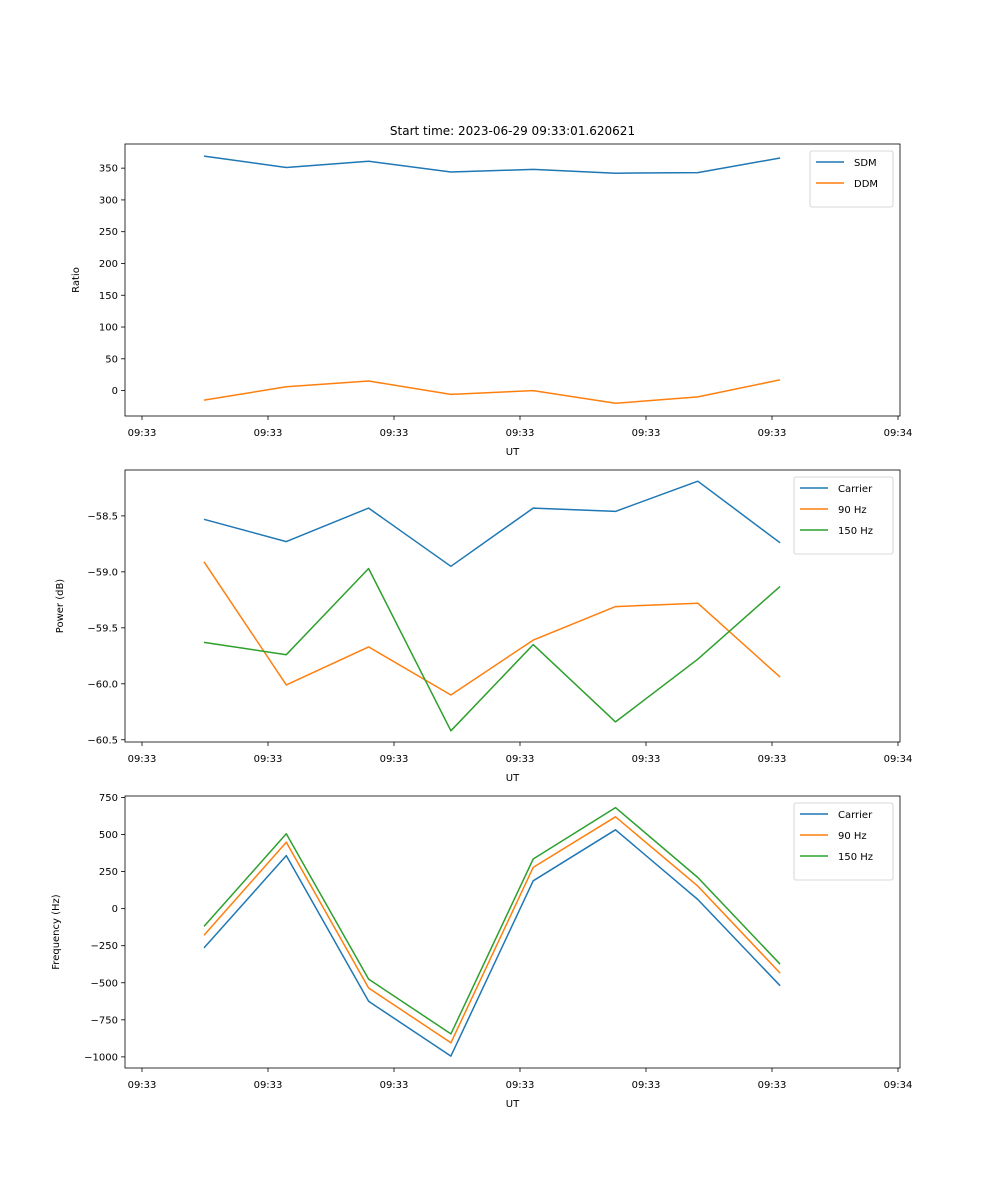  Describe the element at coordinates (104, 946) in the screenshot. I see `y-tick-label: −250` at that location.